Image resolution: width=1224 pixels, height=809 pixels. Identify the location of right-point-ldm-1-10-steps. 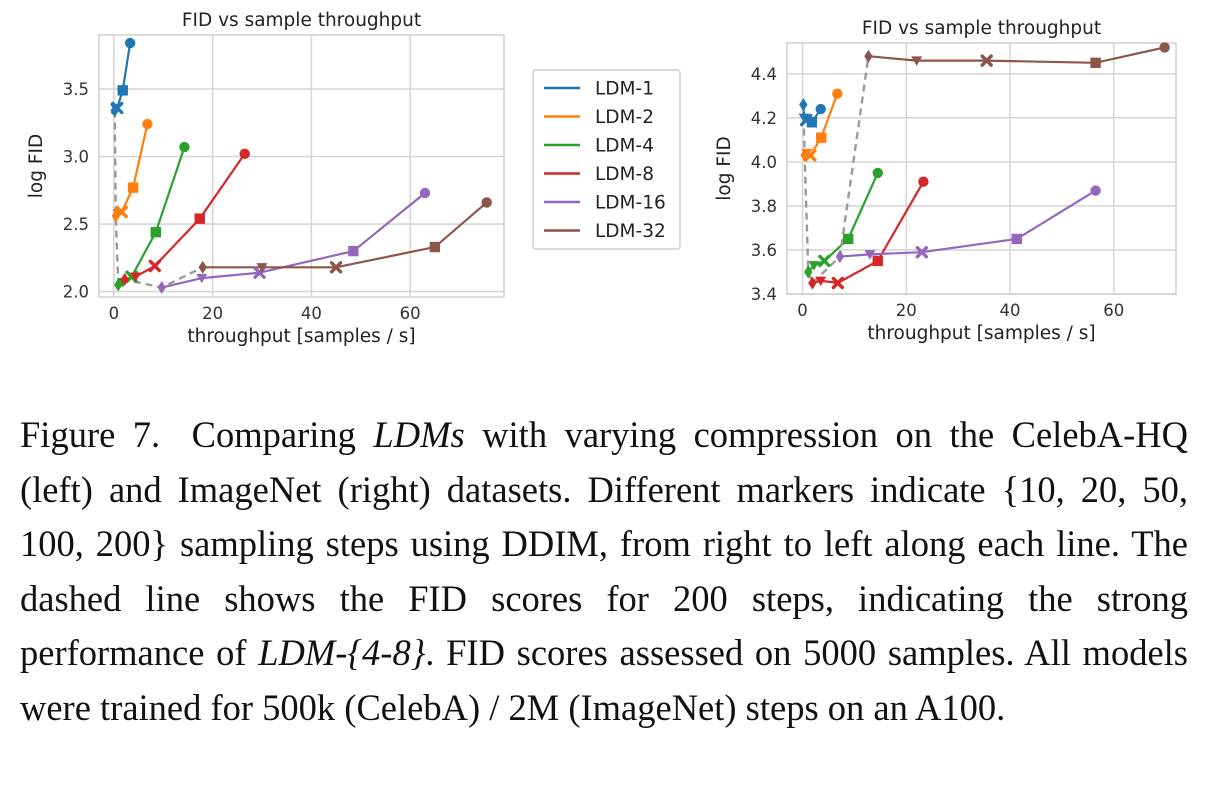
(820, 109).